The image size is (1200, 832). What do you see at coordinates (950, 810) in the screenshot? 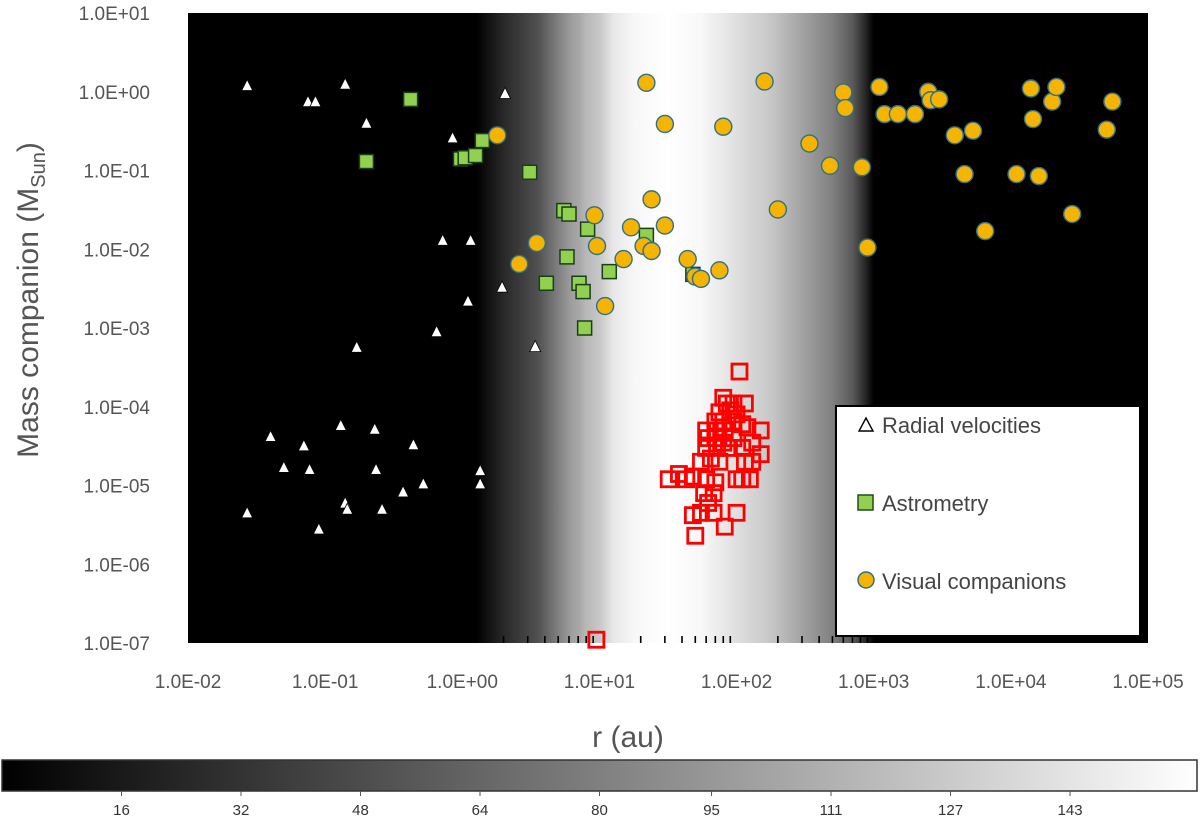
I see `colorbar-tick-label: 127` at bounding box center [950, 810].